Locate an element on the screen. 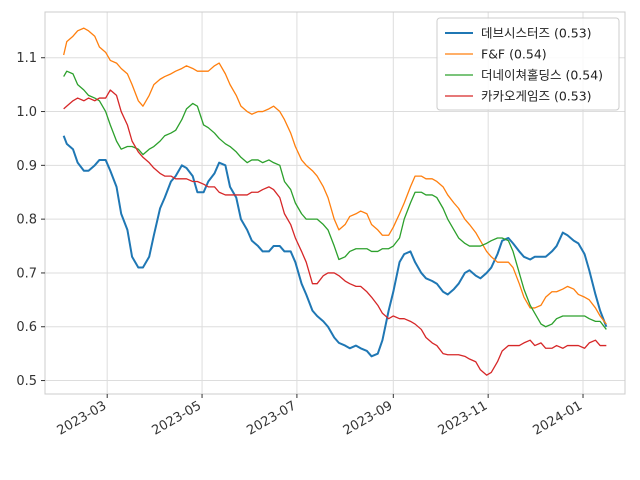 This screenshot has height=480, width=640. y-tick-label: 0.7 is located at coordinates (26, 273).